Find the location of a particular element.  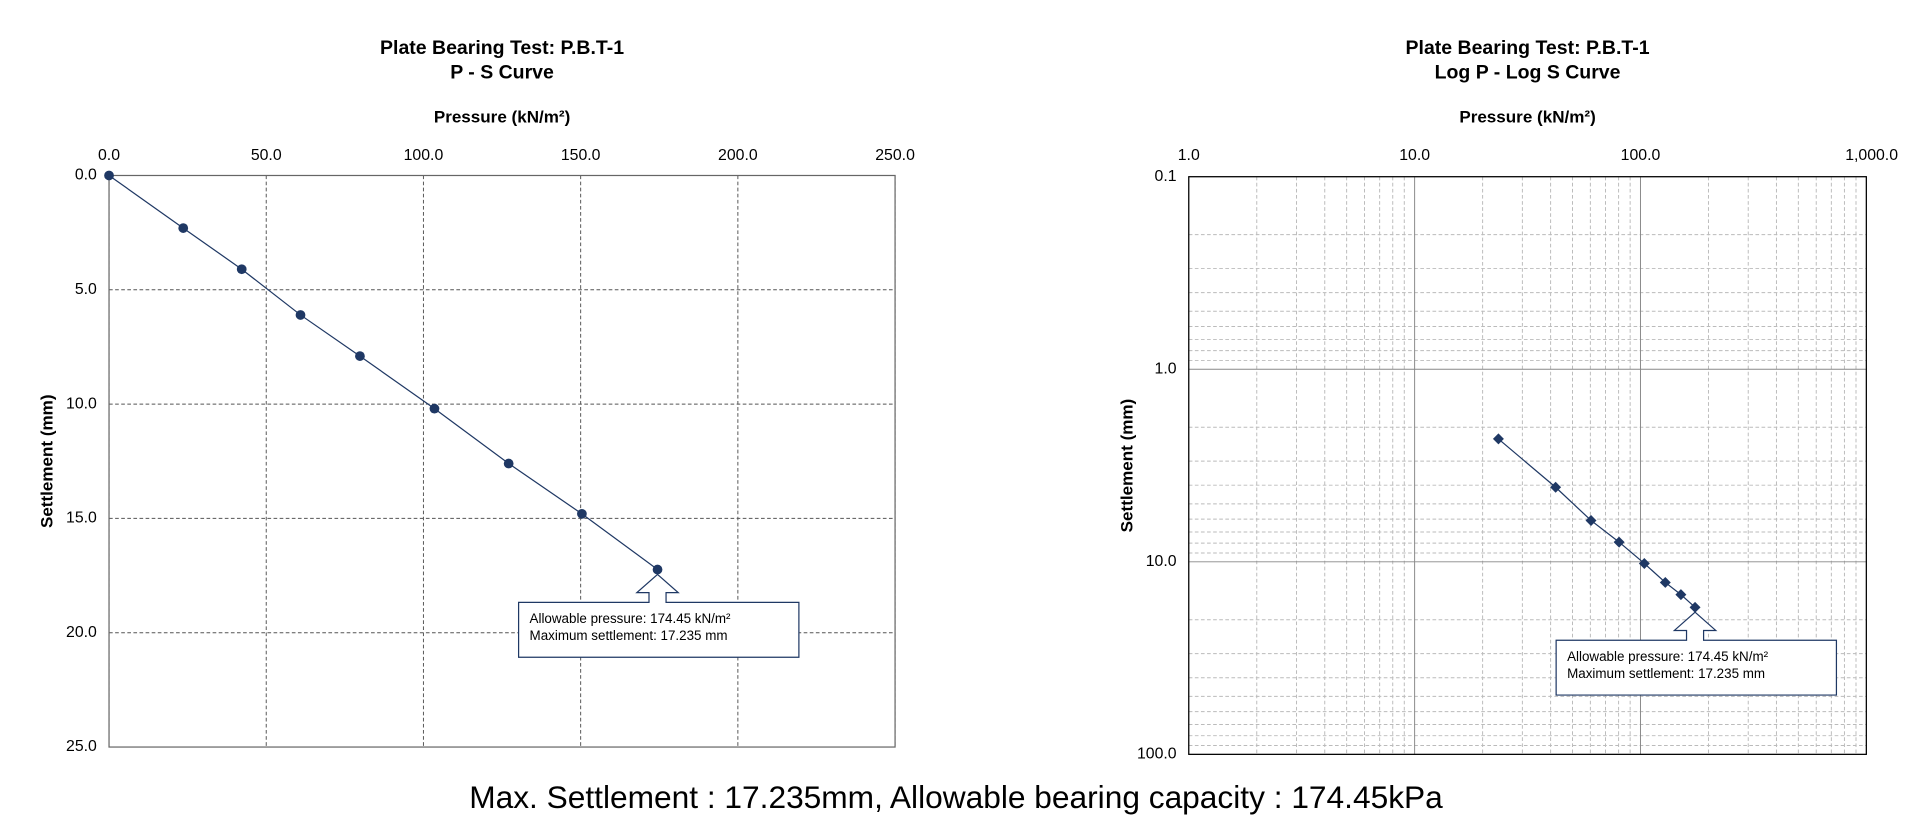

y-tick-label: 25.0 is located at coordinates (81, 746).